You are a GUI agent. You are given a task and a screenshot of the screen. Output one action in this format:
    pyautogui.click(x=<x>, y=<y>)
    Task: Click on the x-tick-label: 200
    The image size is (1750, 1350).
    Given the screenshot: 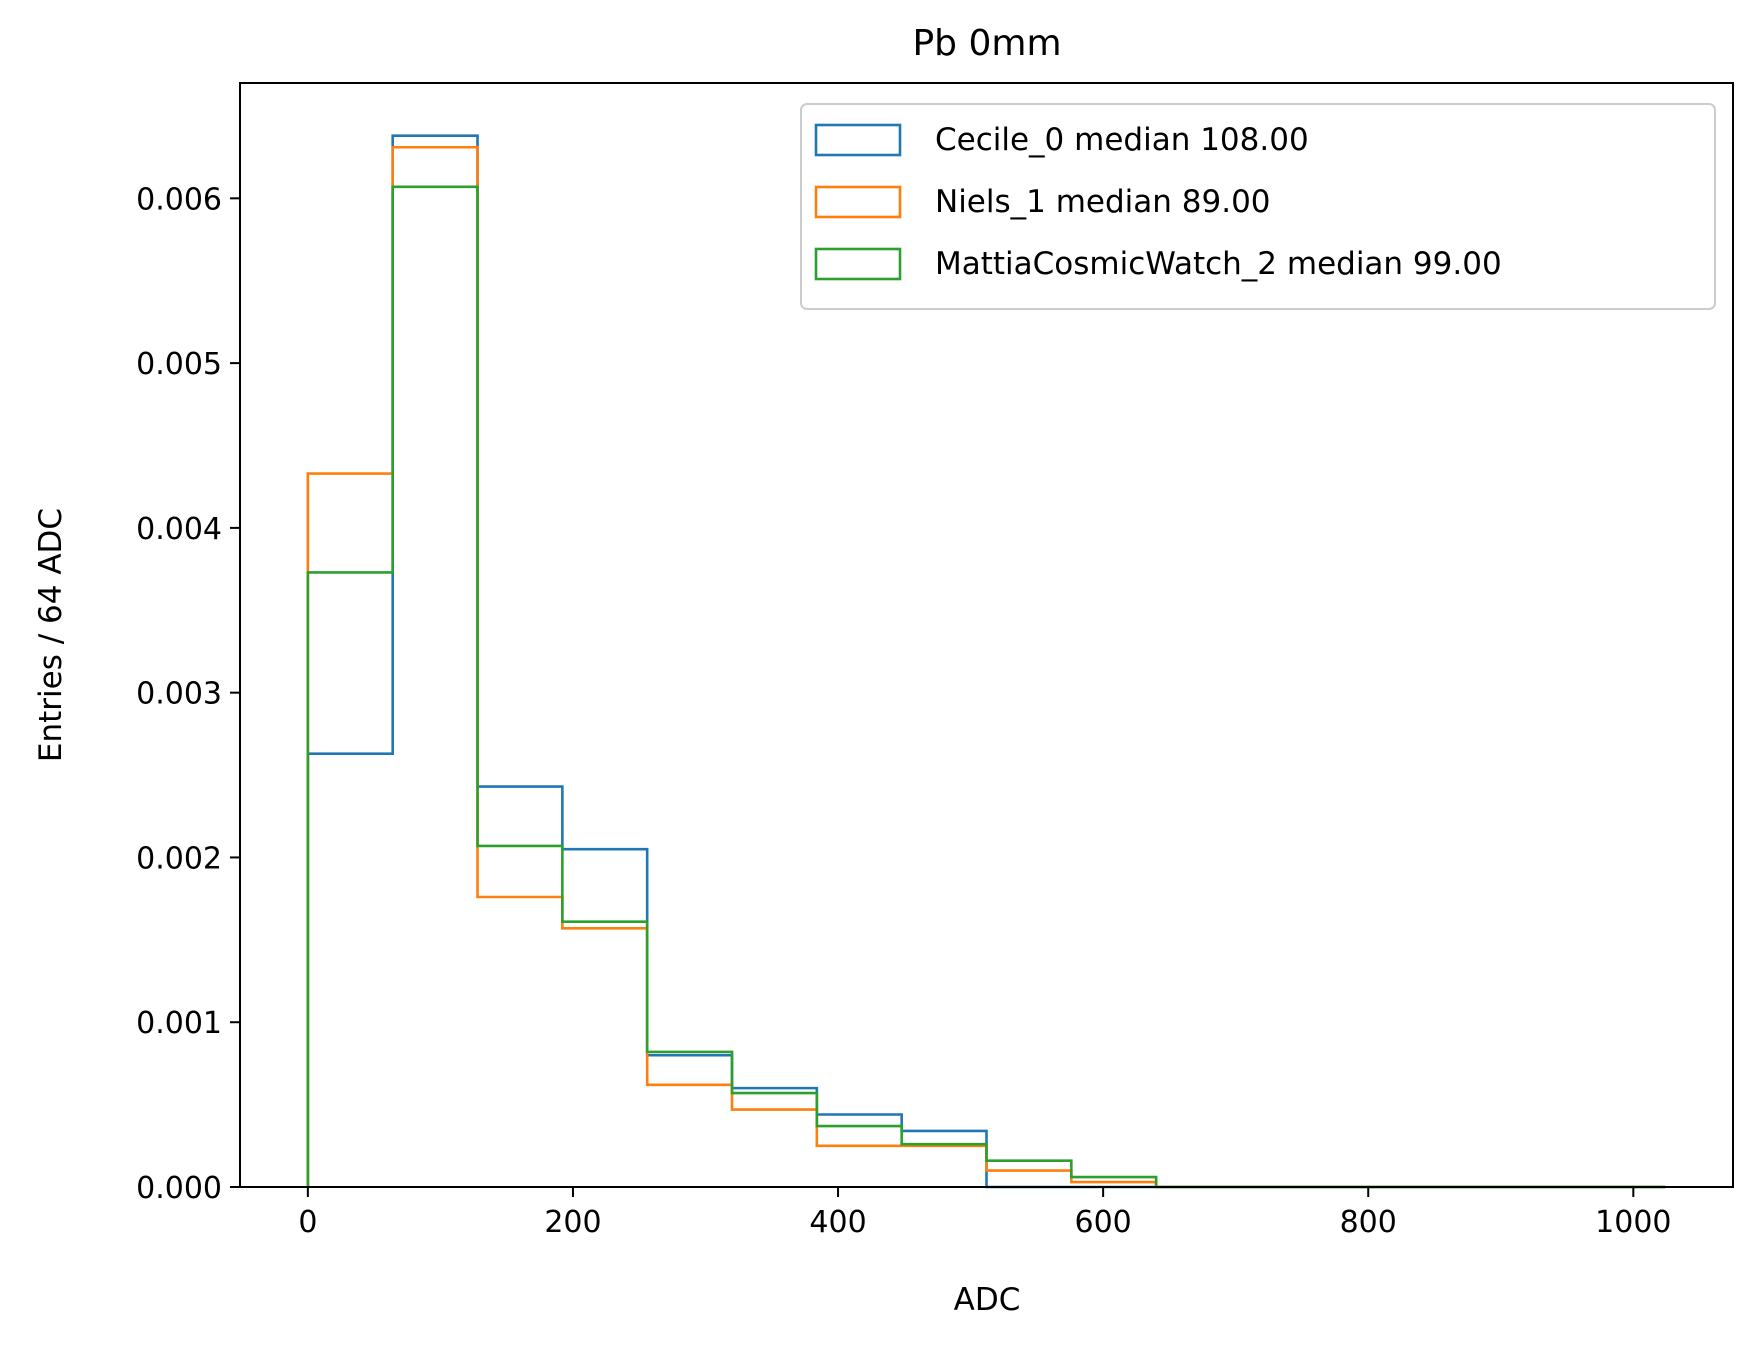 What is the action you would take?
    pyautogui.click(x=572, y=1222)
    